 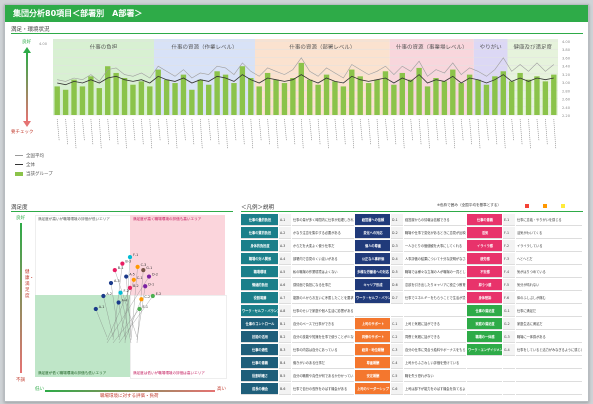 What do you see at coordinates (126, 291) in the screenshot?
I see `scatter-point-label: F-2` at bounding box center [126, 291].